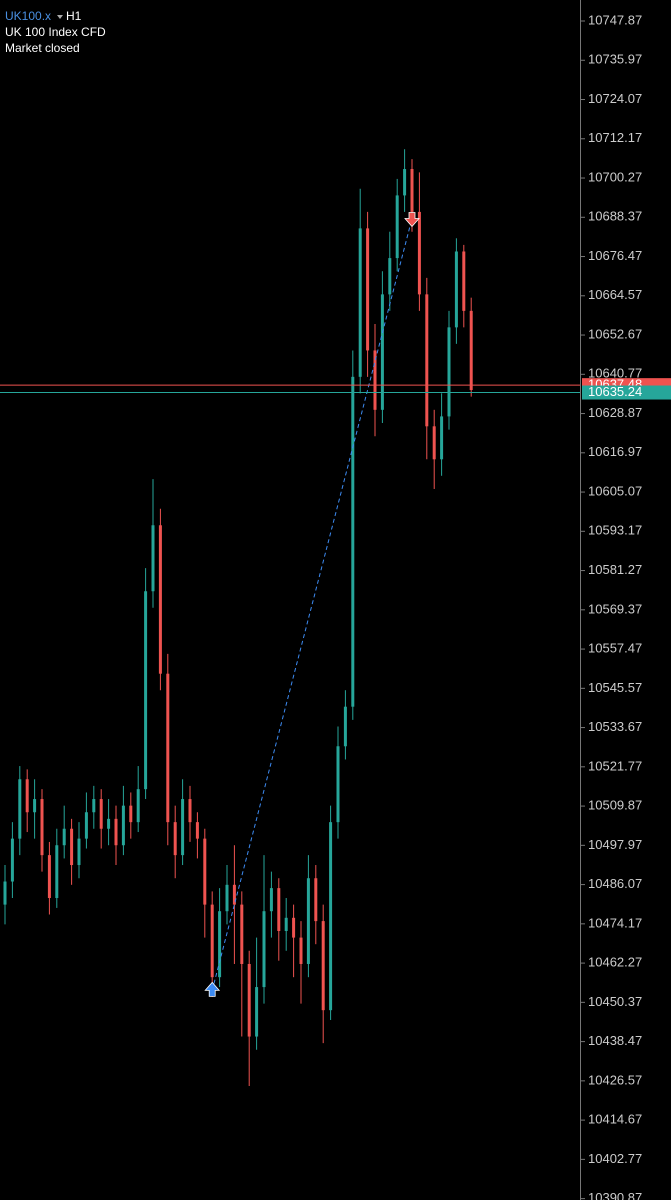 The height and width of the screenshot is (1200, 671). What do you see at coordinates (42, 48) in the screenshot?
I see `market-status: Market closed` at bounding box center [42, 48].